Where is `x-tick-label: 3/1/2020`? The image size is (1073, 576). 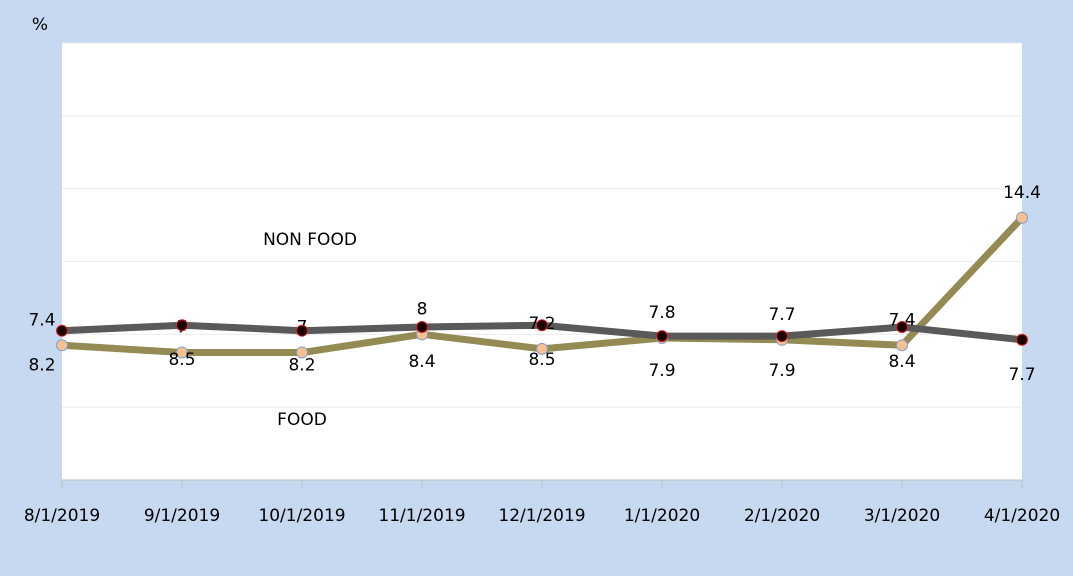 x-tick-label: 3/1/2020 is located at coordinates (902, 516).